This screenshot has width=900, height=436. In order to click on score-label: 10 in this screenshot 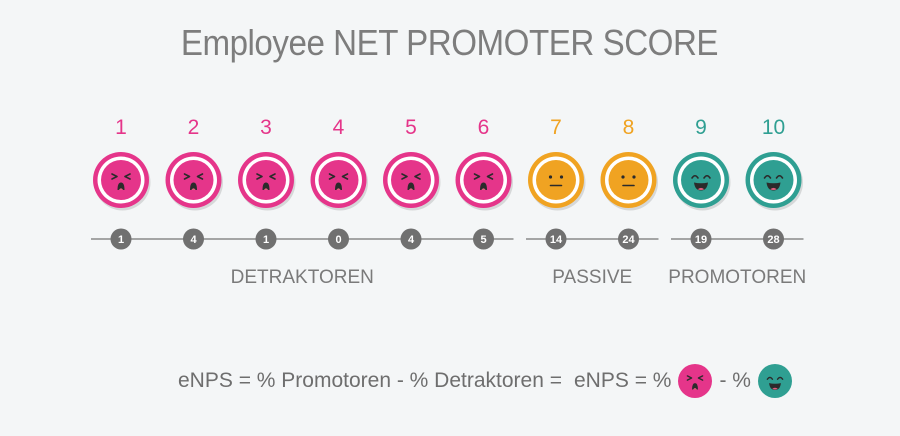, I will do `click(773, 127)`.